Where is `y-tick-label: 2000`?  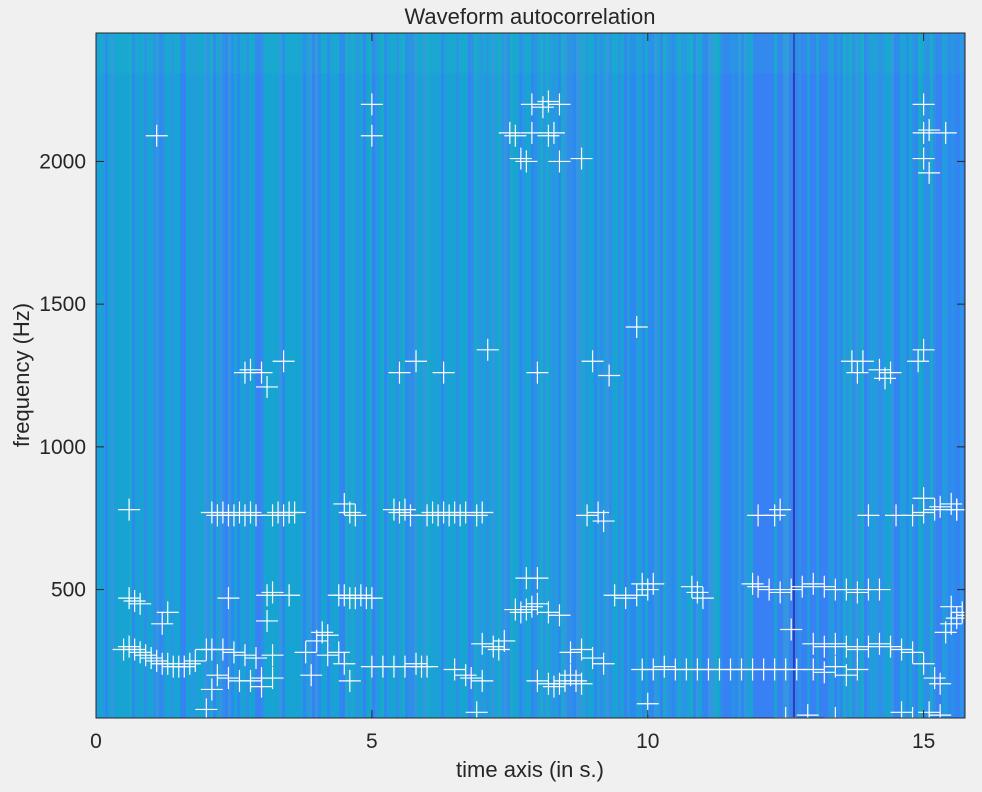 y-tick-label: 2000 is located at coordinates (62, 161).